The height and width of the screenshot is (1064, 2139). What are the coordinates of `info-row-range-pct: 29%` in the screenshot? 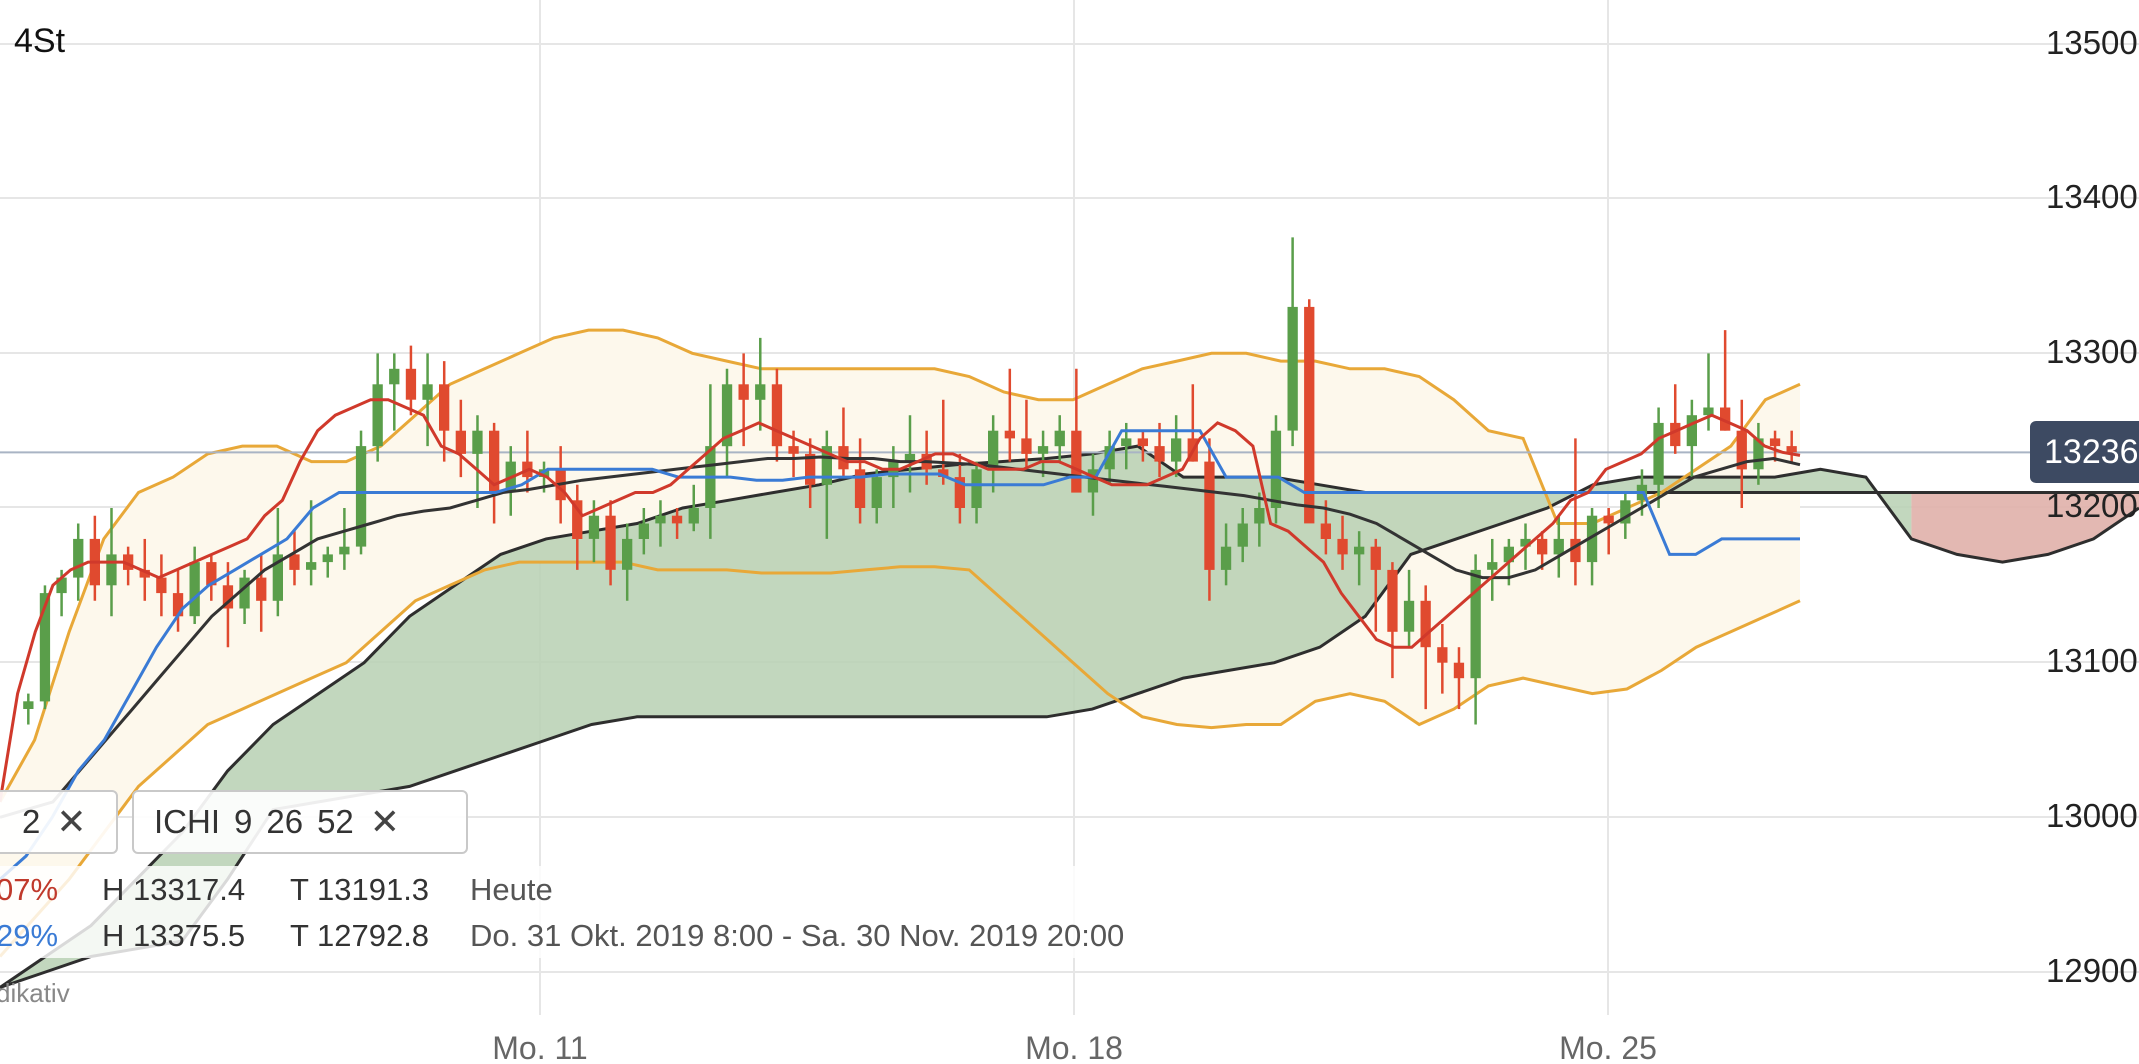 It's located at (29, 935).